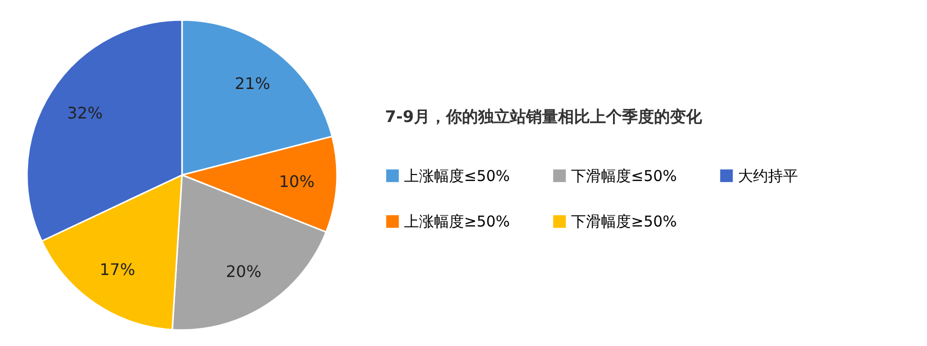 The width and height of the screenshot is (927, 346). Describe the element at coordinates (244, 272) in the screenshot. I see `data-label: 20%` at that location.